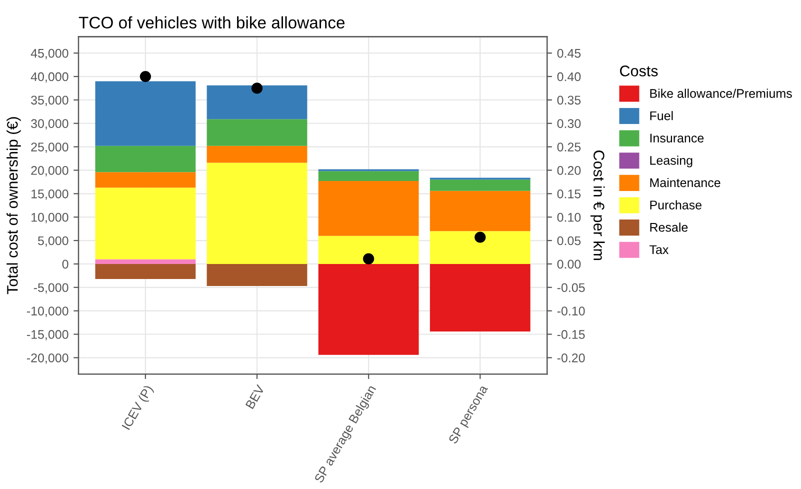 The image size is (801, 489). I want to click on y2-tick-label: 0.35, so click(569, 100).